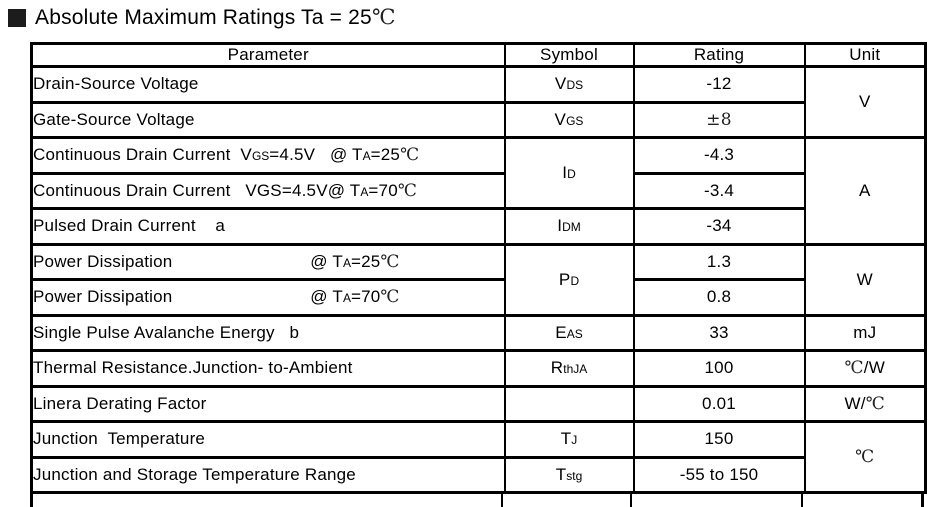 This screenshot has height=507, width=932. What do you see at coordinates (865, 279) in the screenshot?
I see `unit-cell: W` at bounding box center [865, 279].